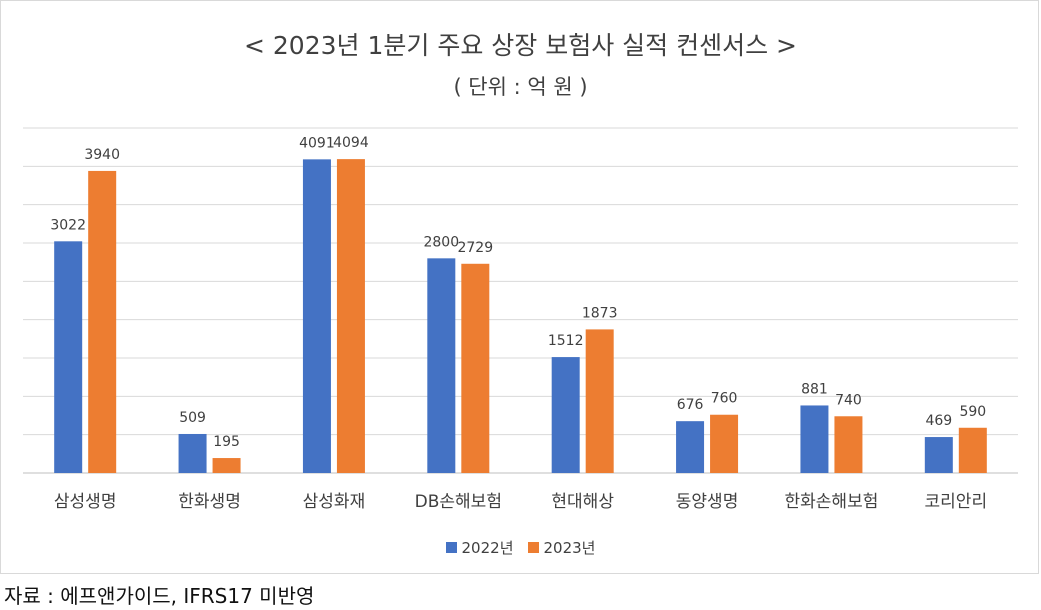 This screenshot has height=610, width=1041. Describe the element at coordinates (724, 443) in the screenshot. I see `bar-2023년-동양생명` at that location.